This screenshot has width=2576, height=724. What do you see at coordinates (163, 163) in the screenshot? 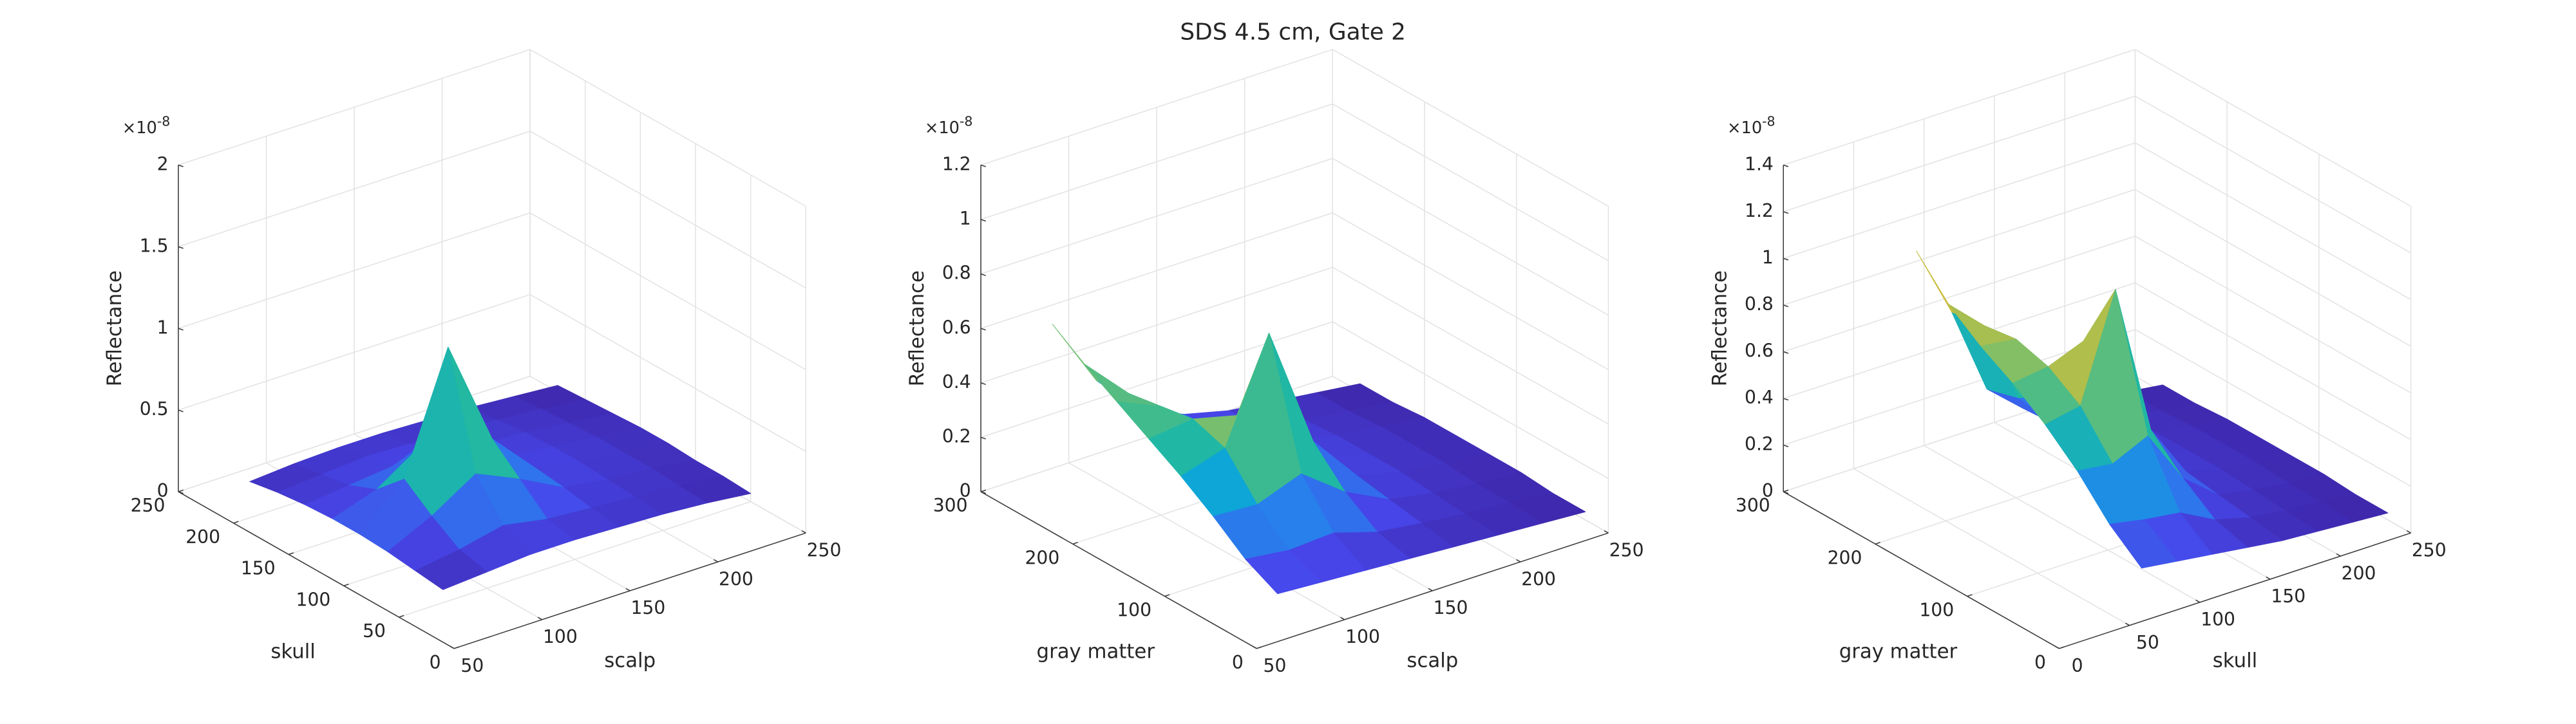
I see `z-tick-label: 2` at bounding box center [163, 163].